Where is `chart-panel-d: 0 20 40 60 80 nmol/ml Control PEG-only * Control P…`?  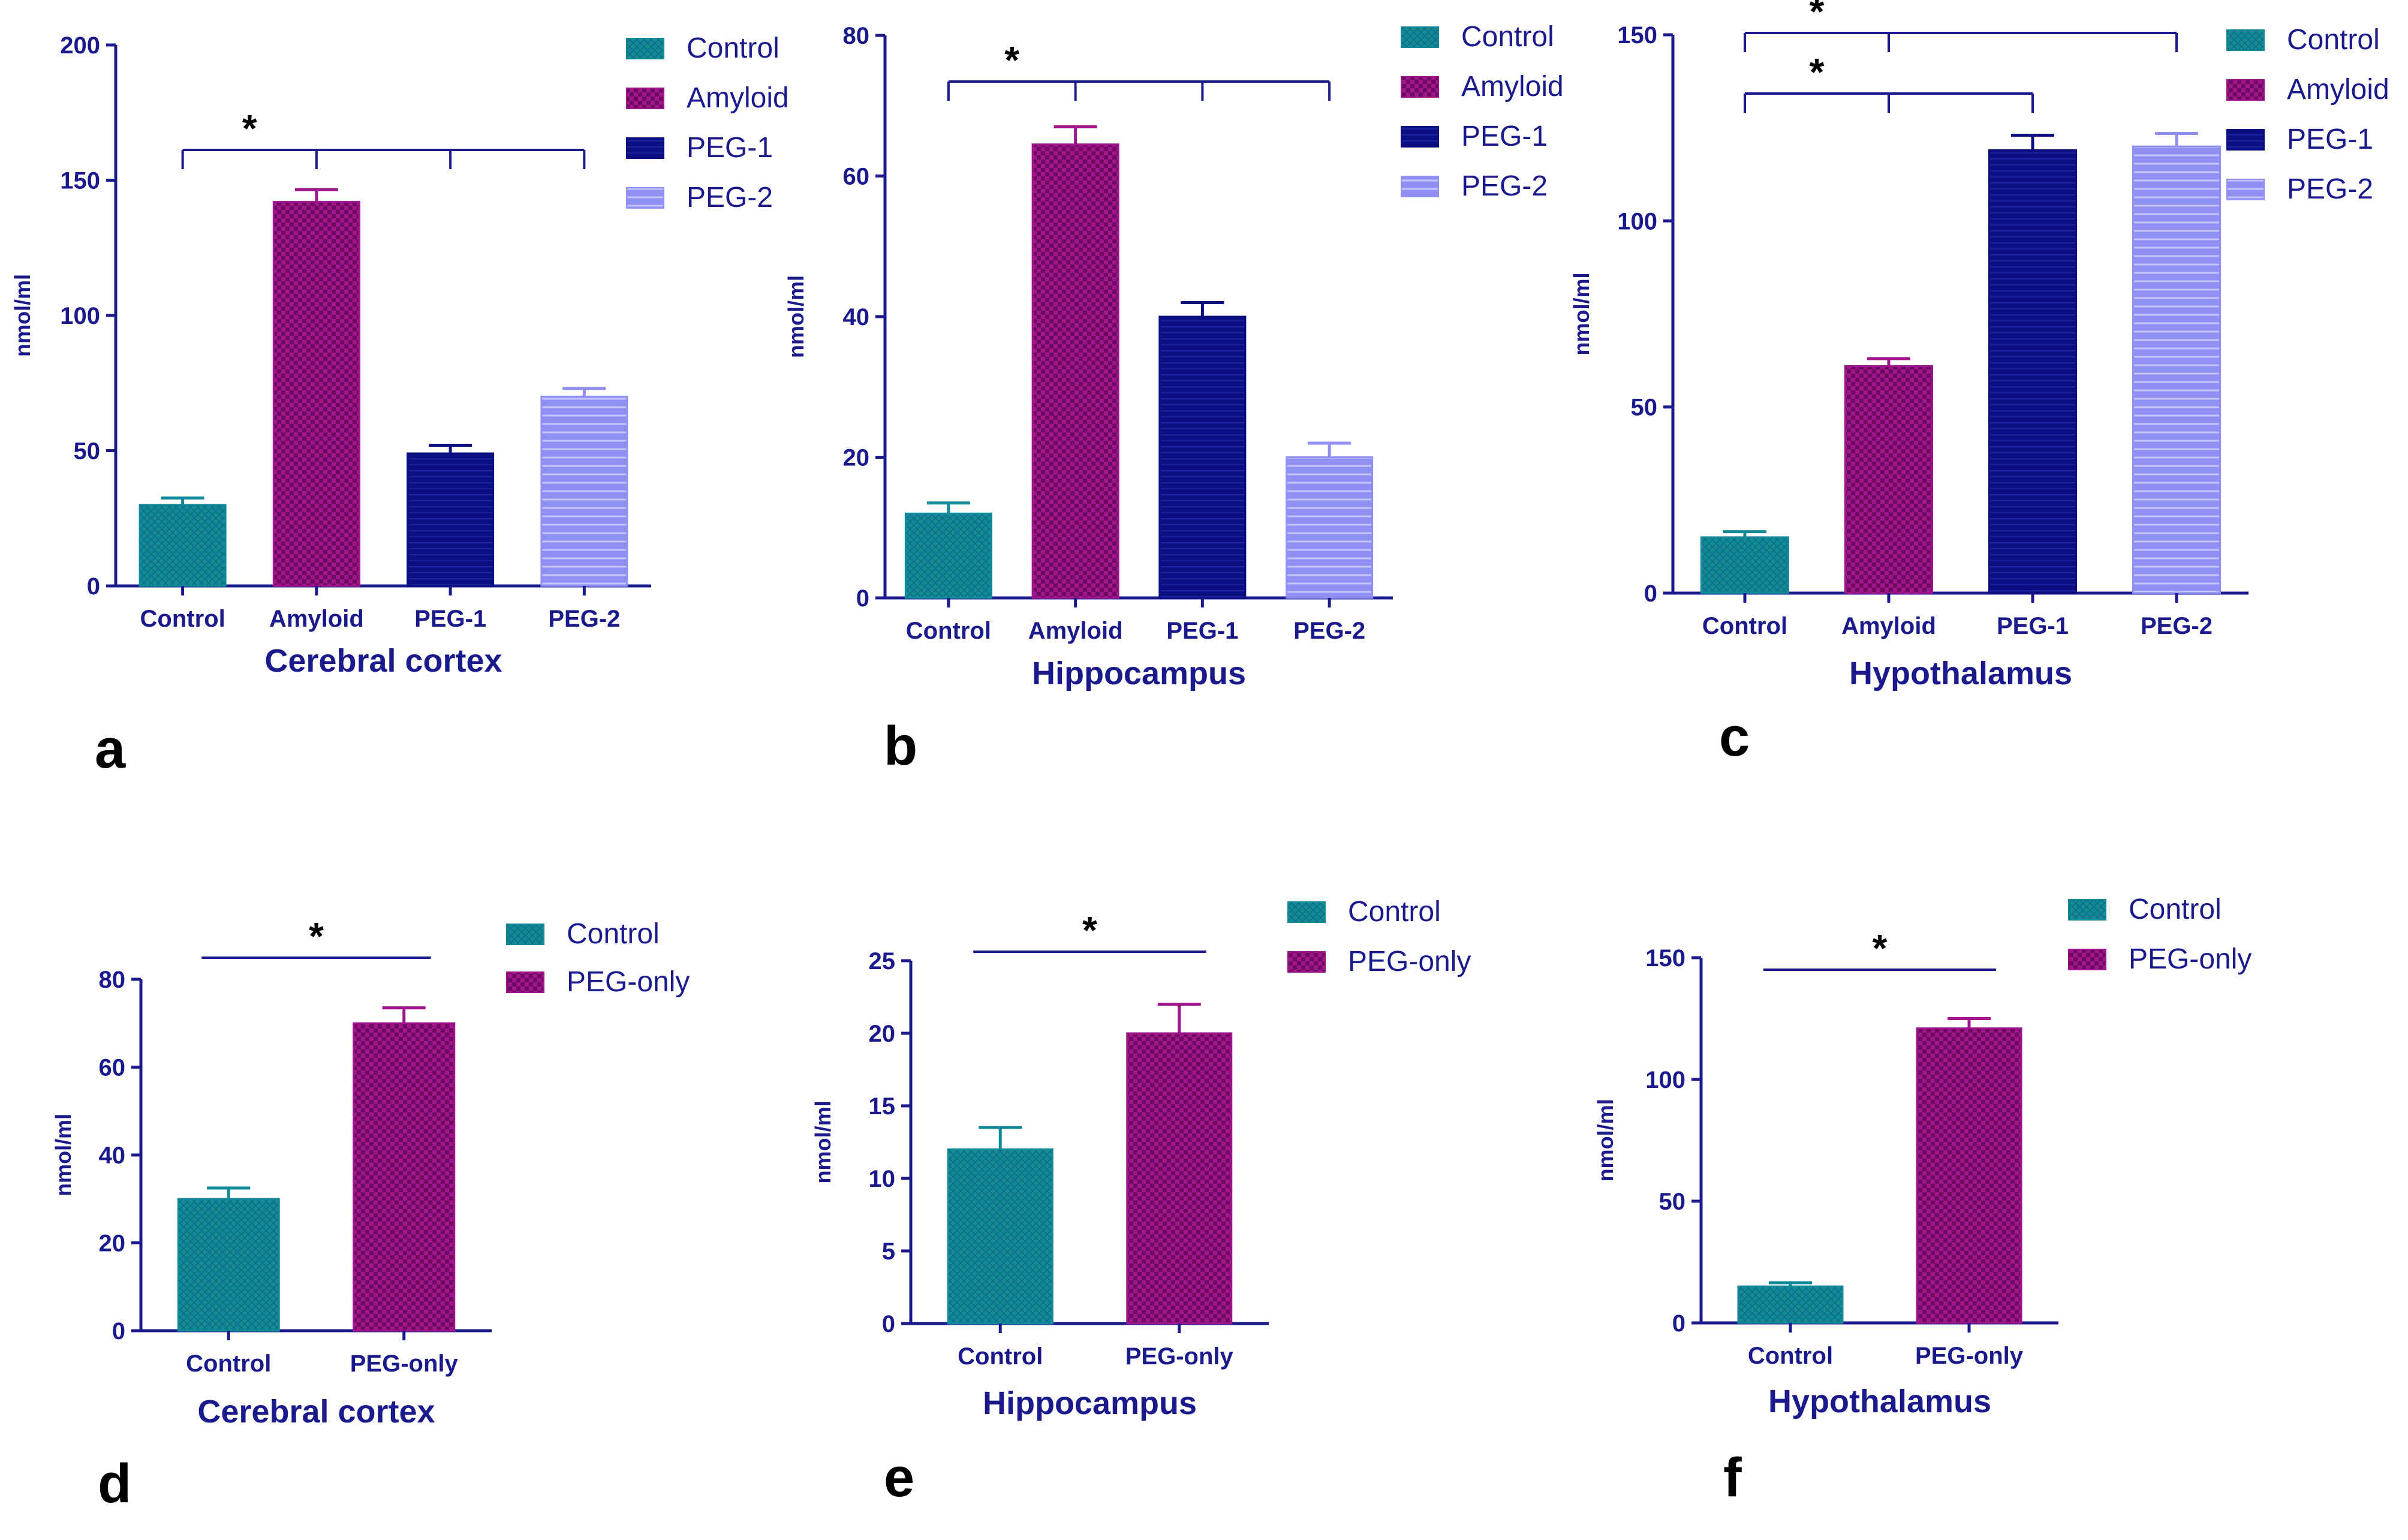
chart-panel-d: 0 20 40 60 80 nmol/ml Control PEG-only * Control P… is located at coordinates (370, 1214).